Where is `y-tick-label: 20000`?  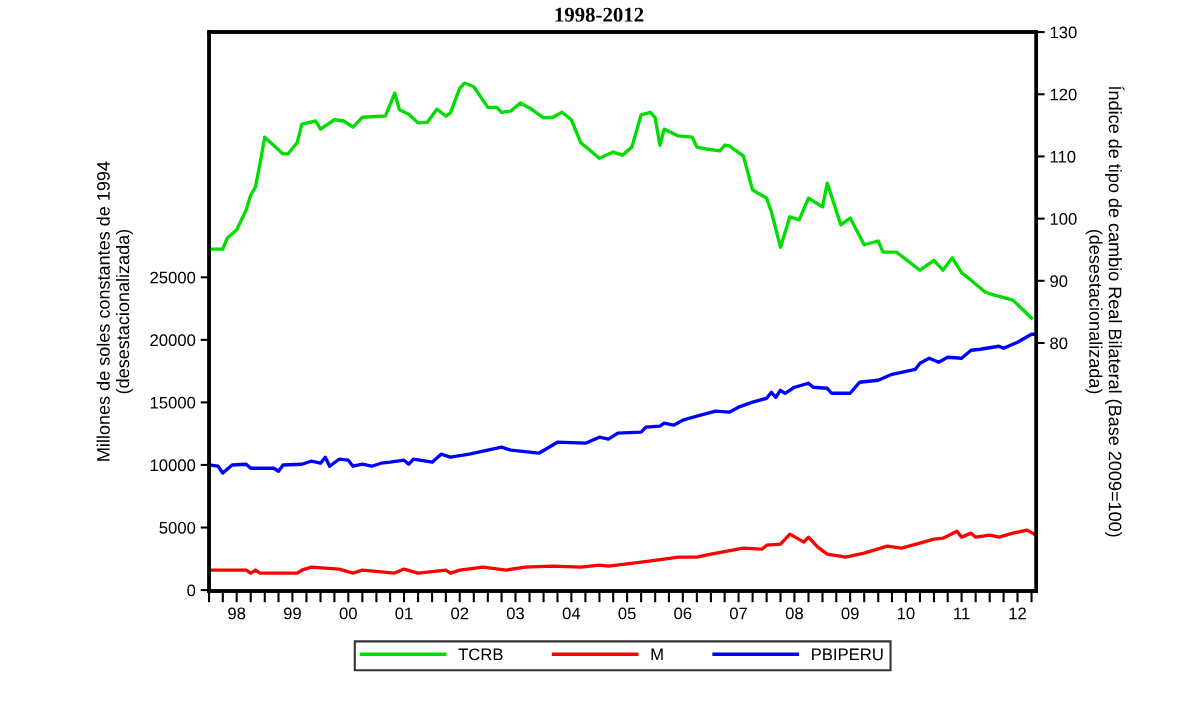 y-tick-label: 20000 is located at coordinates (173, 340).